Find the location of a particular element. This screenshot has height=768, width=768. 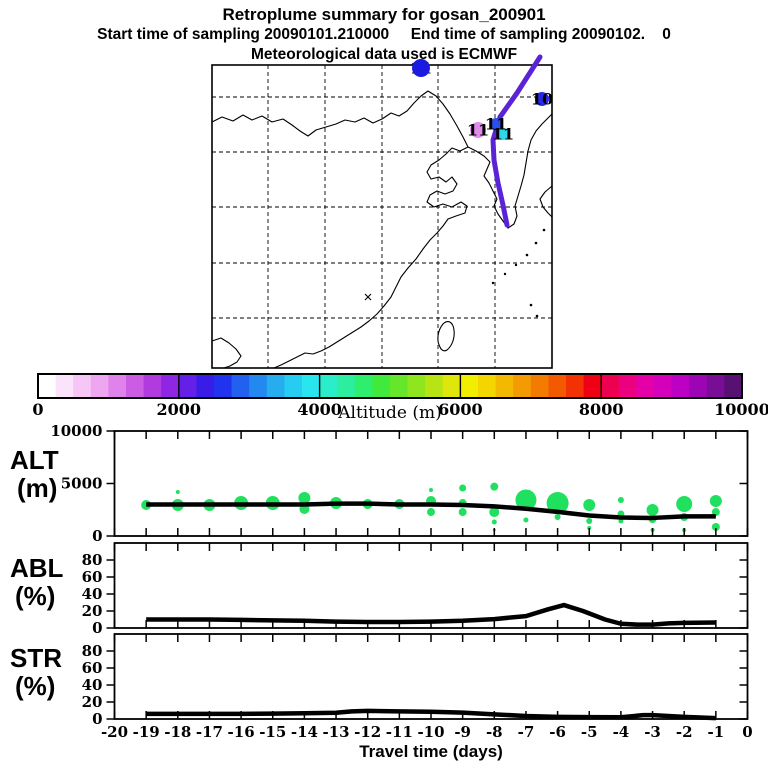

figure-title: Retroplume summary for gosan_200901 is located at coordinates (384, 14).